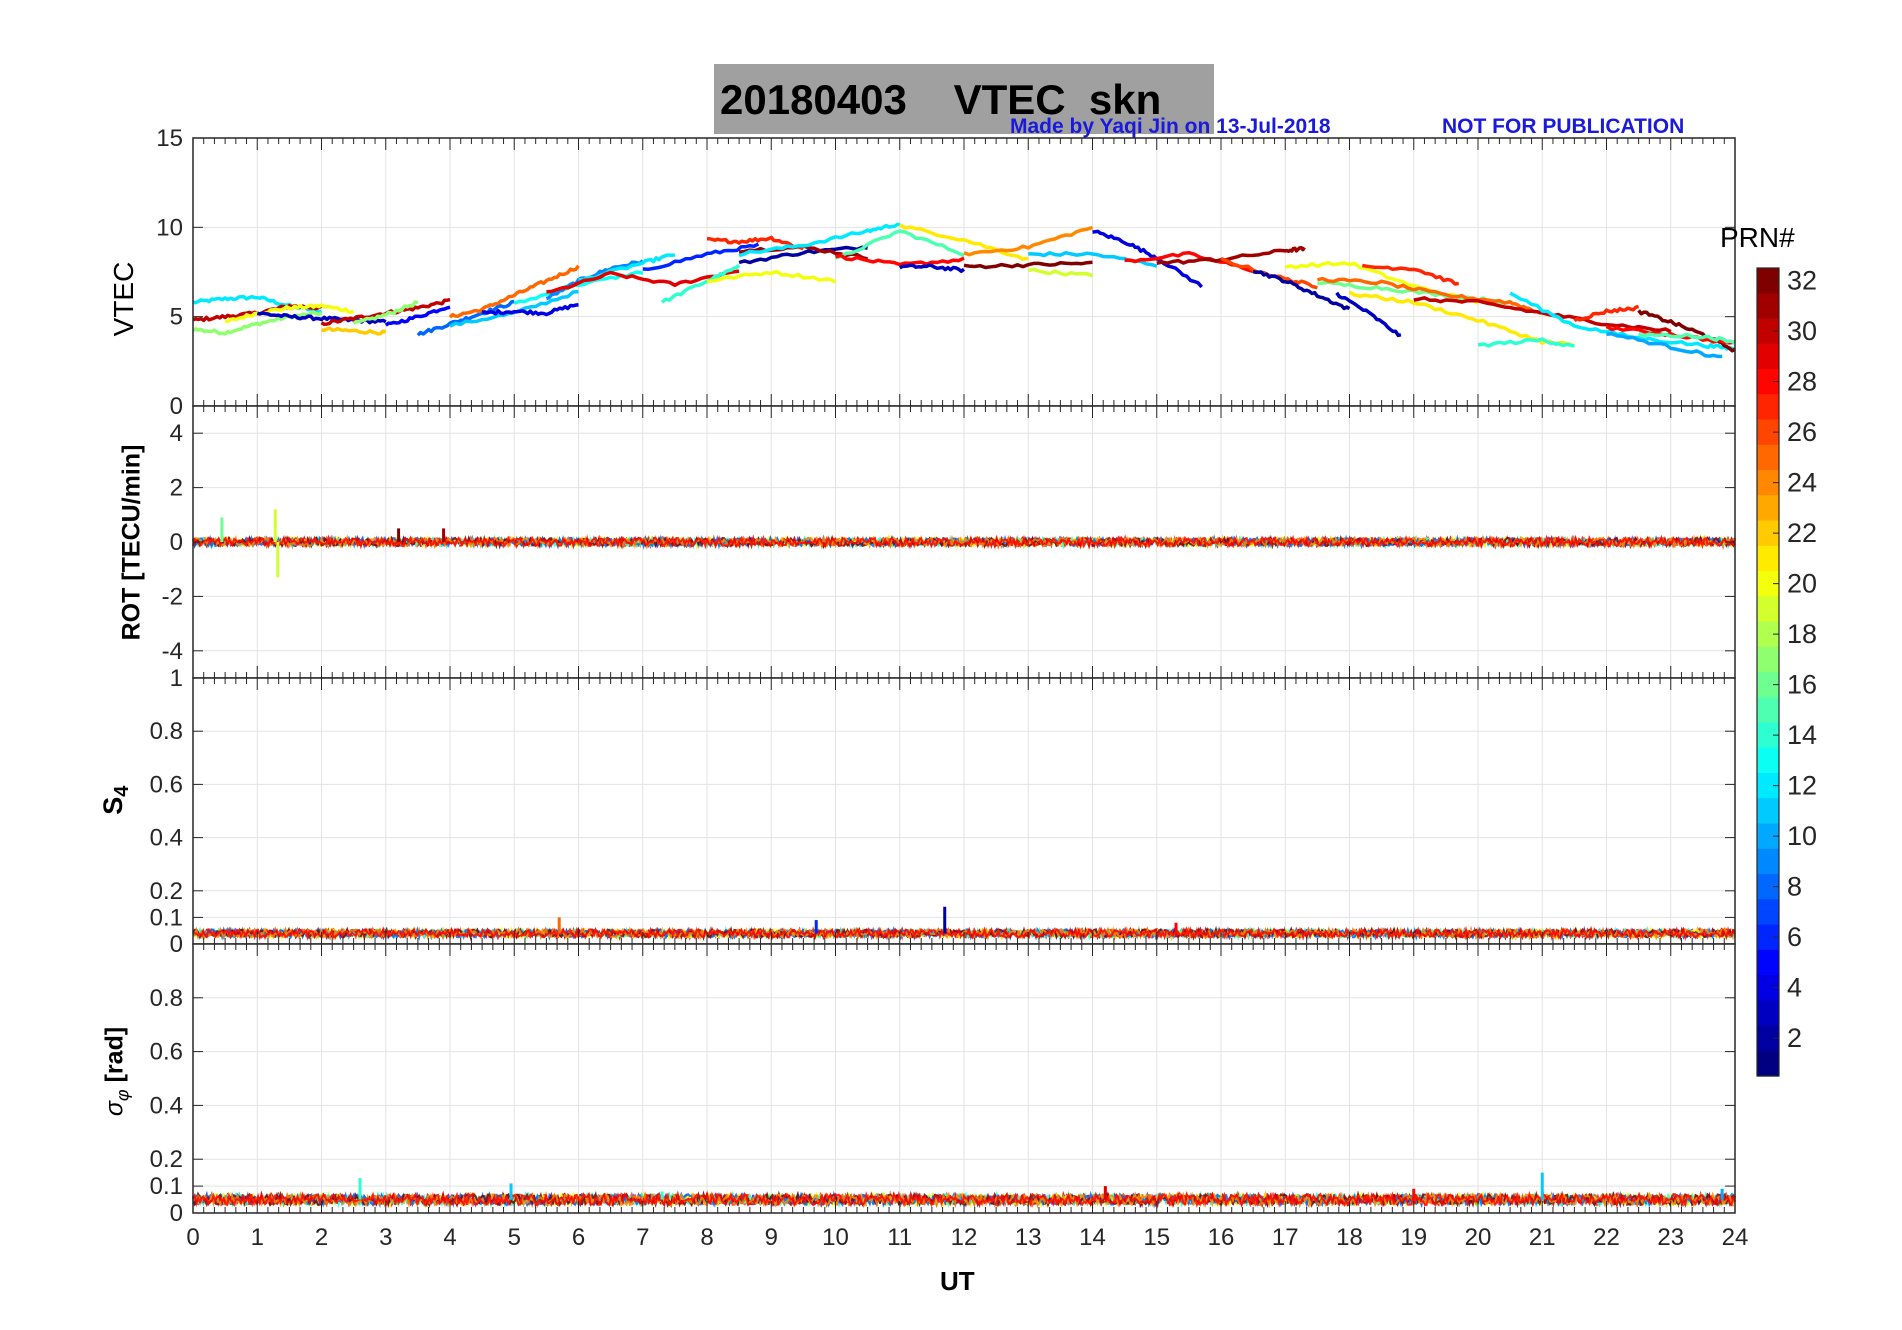 This screenshot has width=1902, height=1330. I want to click on y-tick-label: 0.6, so click(166, 784).